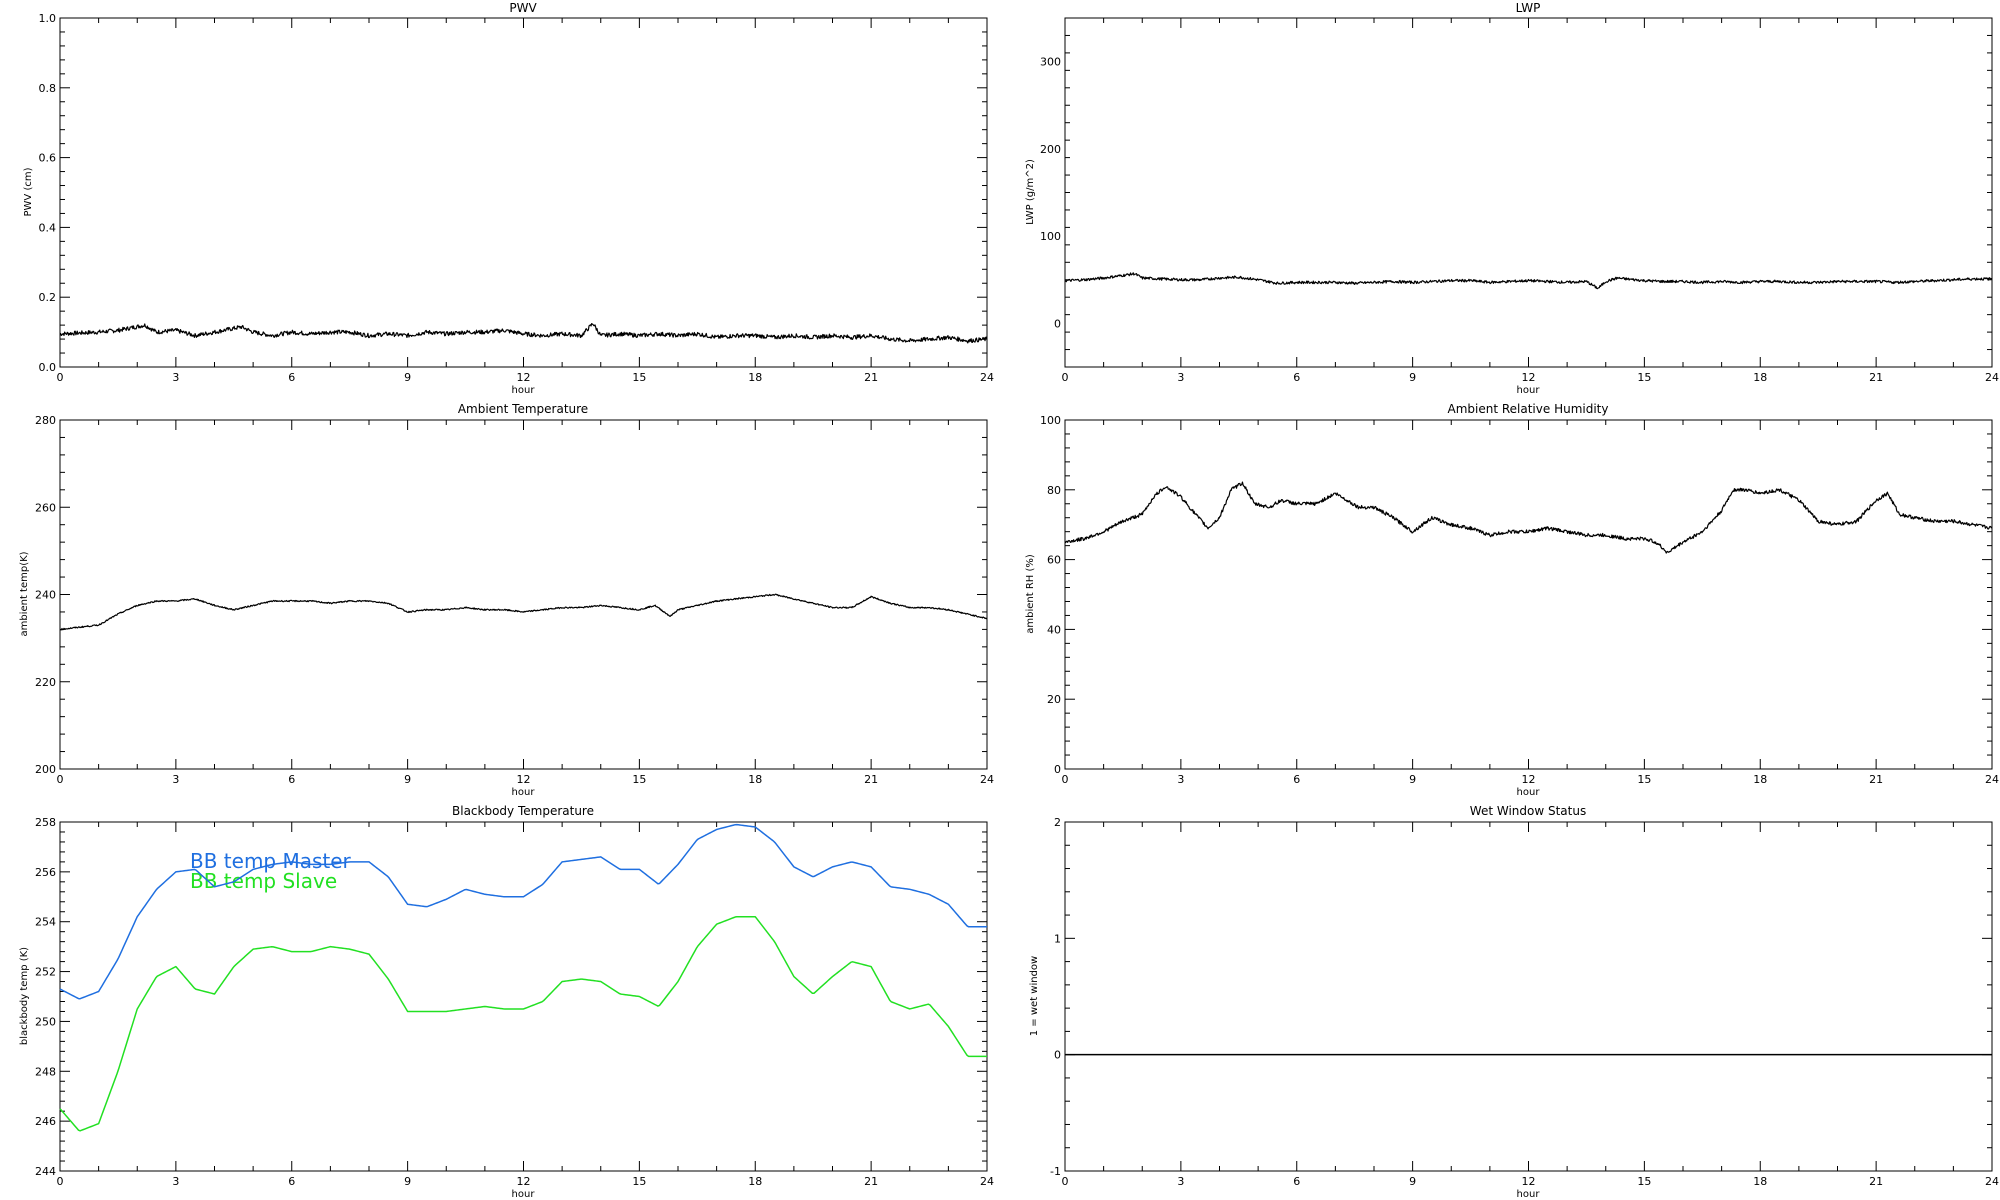 This screenshot has width=2000, height=1200. What do you see at coordinates (755, 377) in the screenshot?
I see `pwv-xtick-label: 18` at bounding box center [755, 377].